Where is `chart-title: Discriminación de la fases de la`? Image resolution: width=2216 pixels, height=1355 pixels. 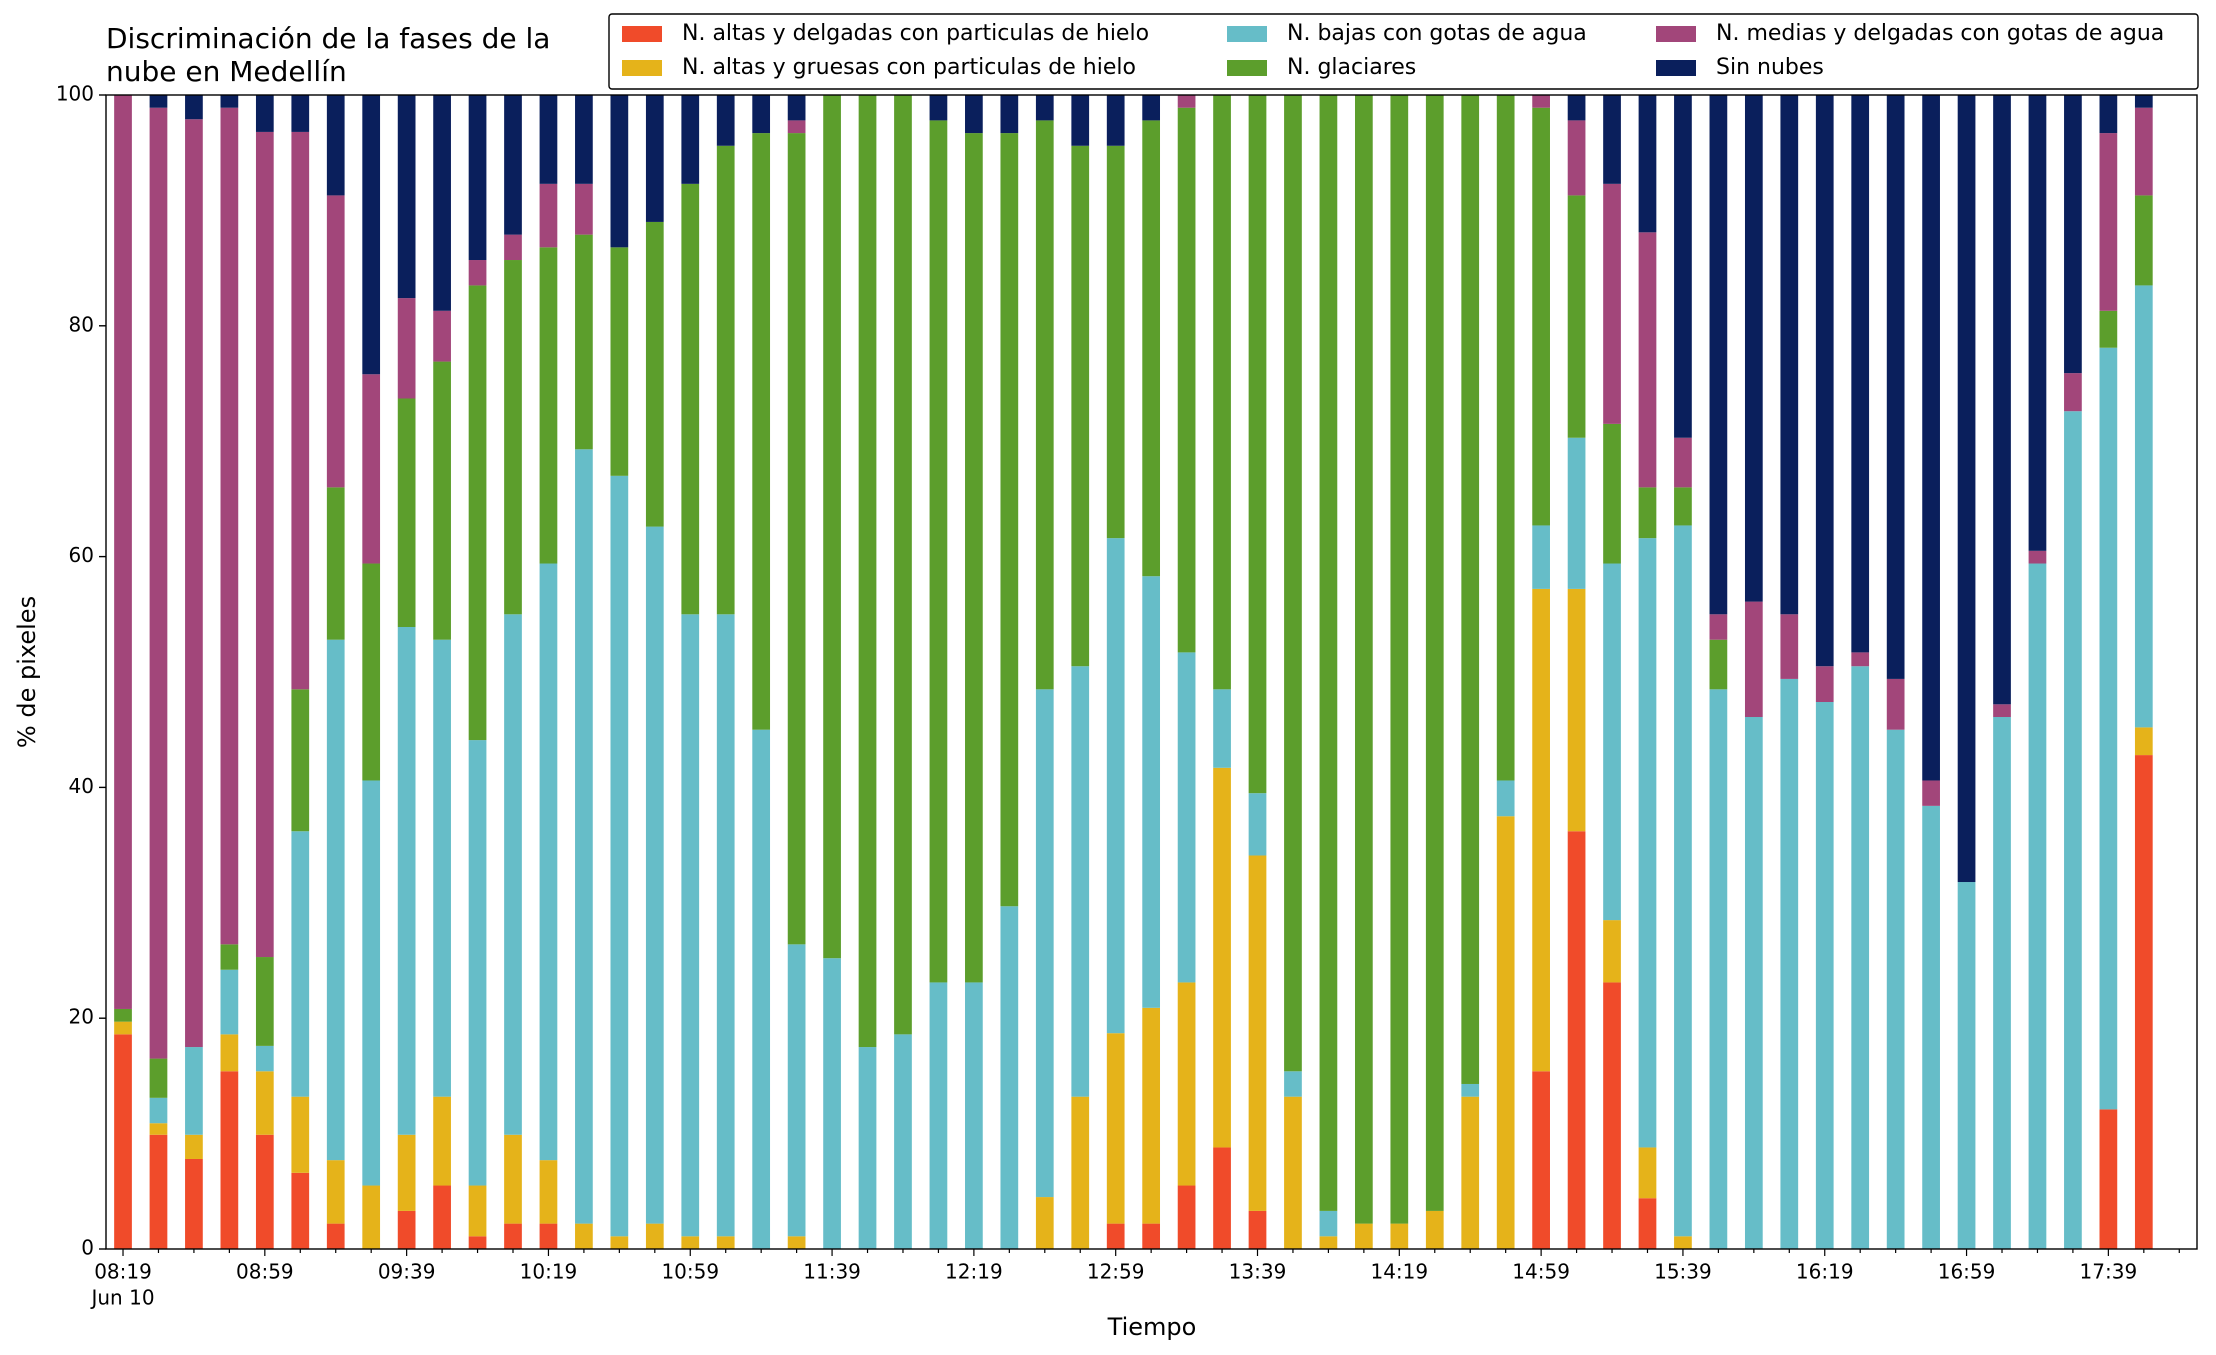
chart-title: Discriminación de la fases de la is located at coordinates (328, 38).